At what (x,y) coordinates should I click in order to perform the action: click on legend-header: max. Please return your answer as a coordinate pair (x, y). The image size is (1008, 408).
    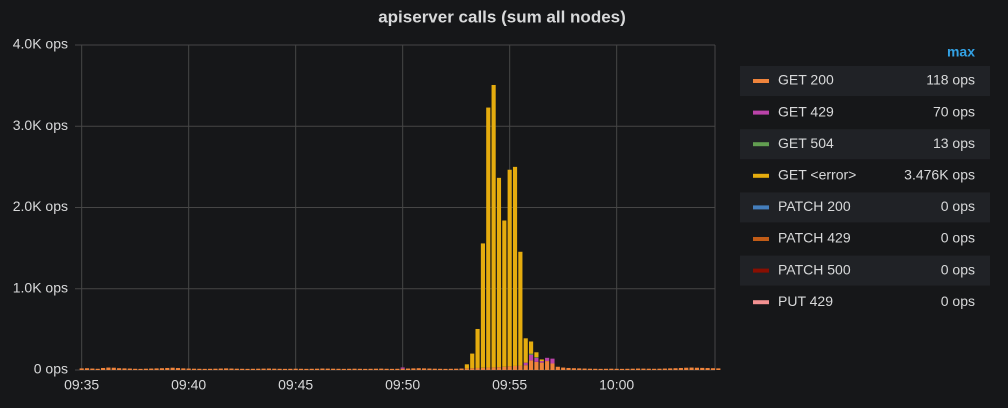
    Looking at the image, I should click on (961, 52).